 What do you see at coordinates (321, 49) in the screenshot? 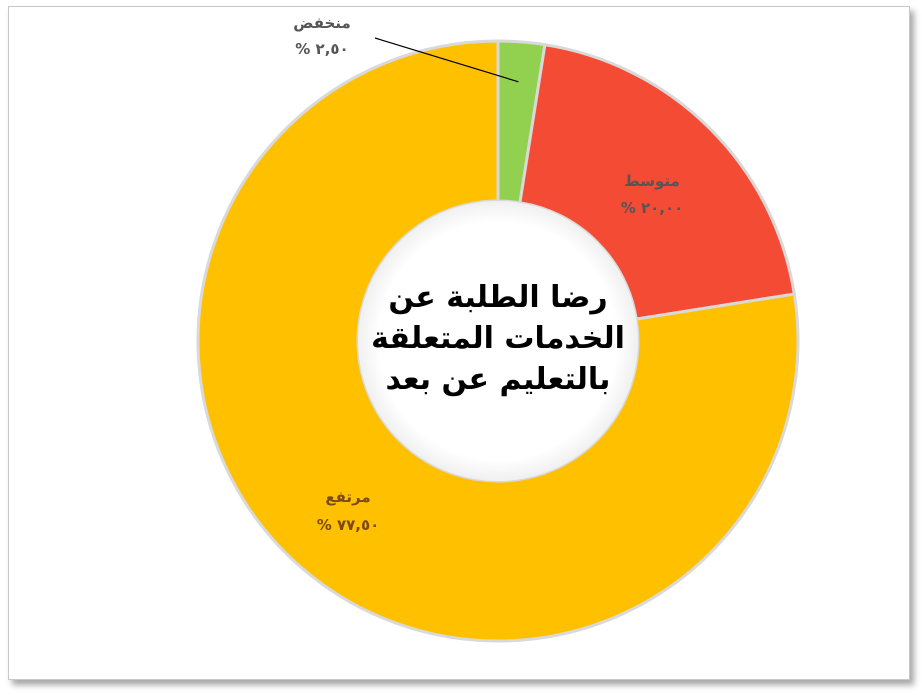
I see `slice-label-low-value: ٢,٥٠ %` at bounding box center [321, 49].